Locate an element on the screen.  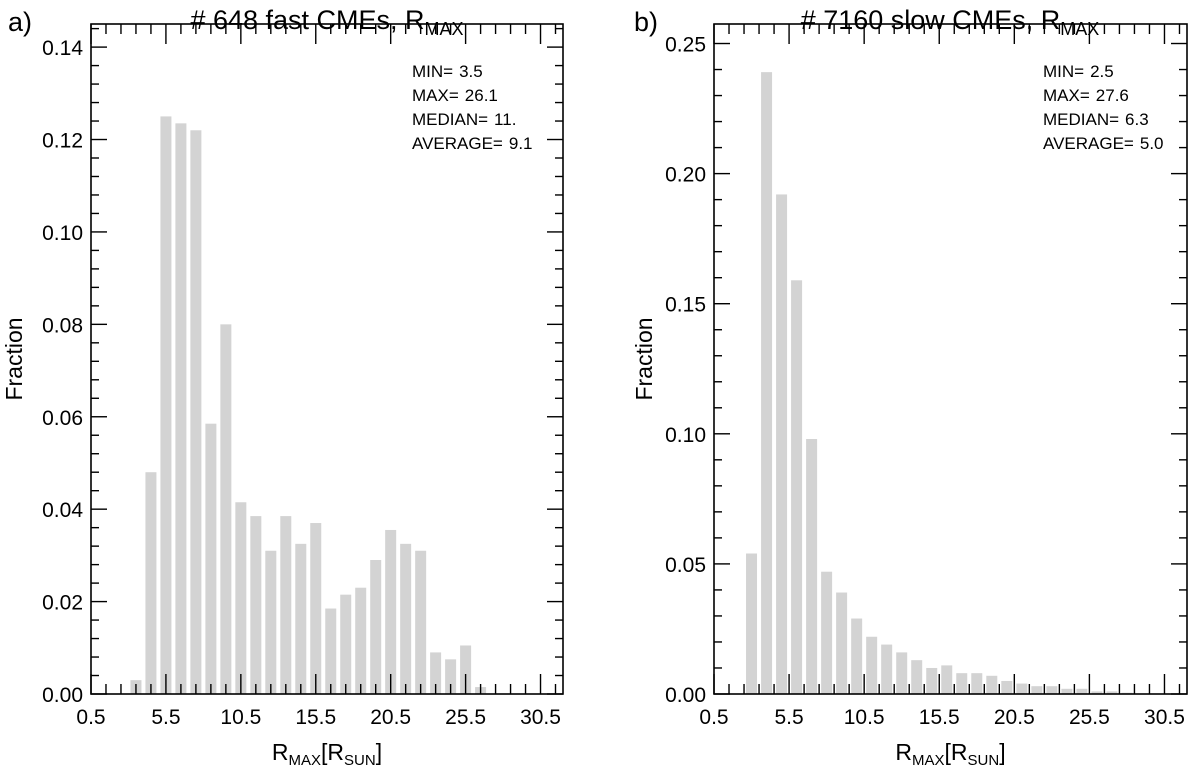
stat-line: AVERAGE= 9.1 is located at coordinates (472, 143).